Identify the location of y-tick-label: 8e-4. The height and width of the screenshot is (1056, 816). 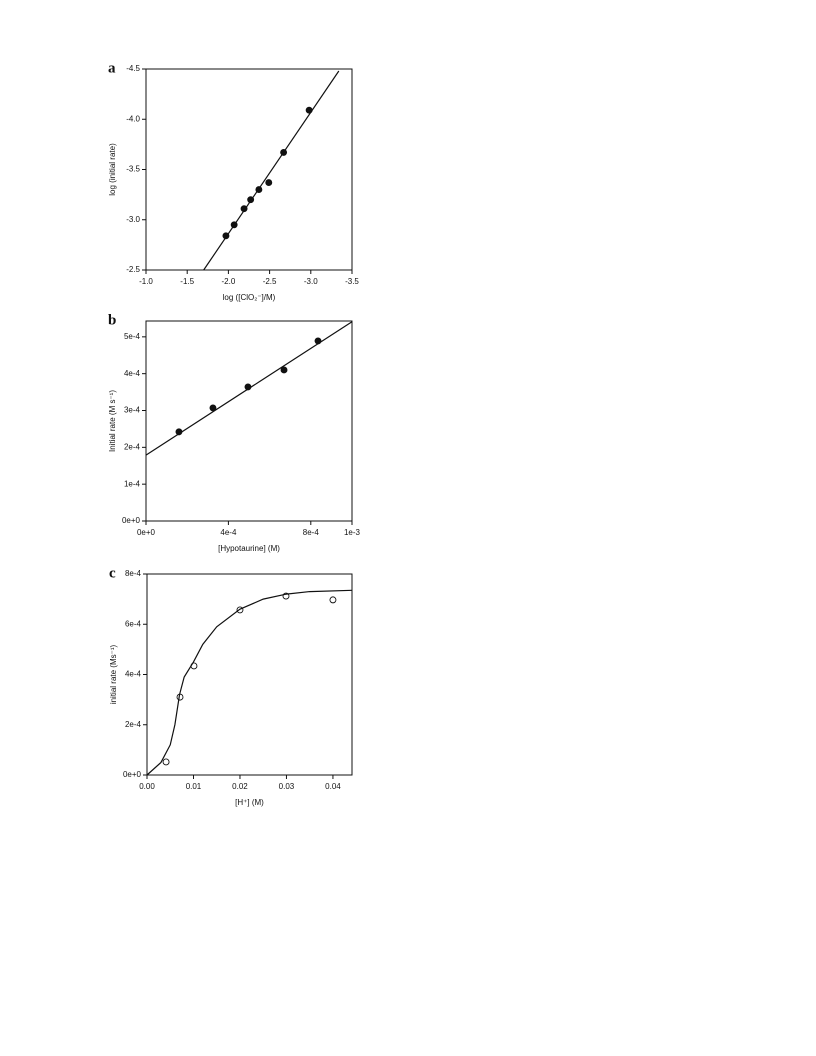
(133, 573).